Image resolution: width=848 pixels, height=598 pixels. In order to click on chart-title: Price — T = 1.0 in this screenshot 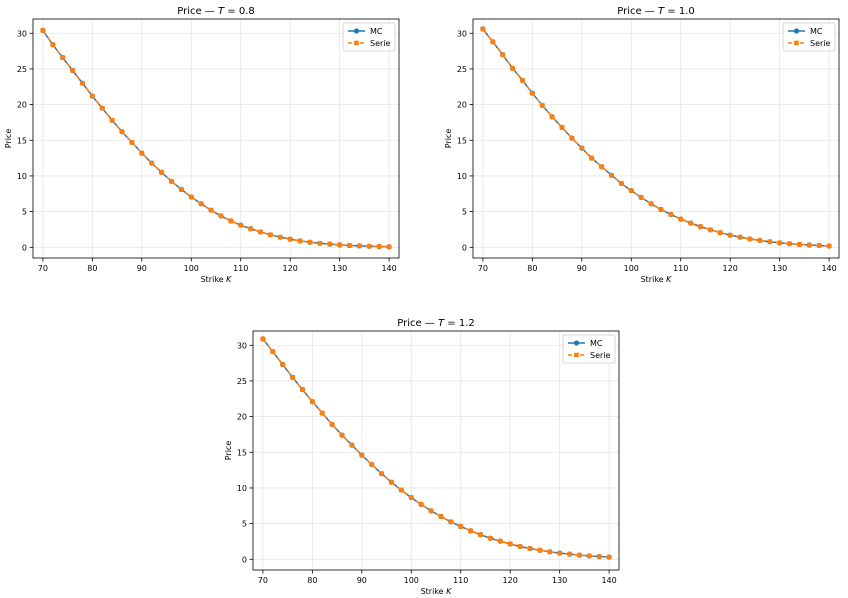, I will do `click(656, 11)`.